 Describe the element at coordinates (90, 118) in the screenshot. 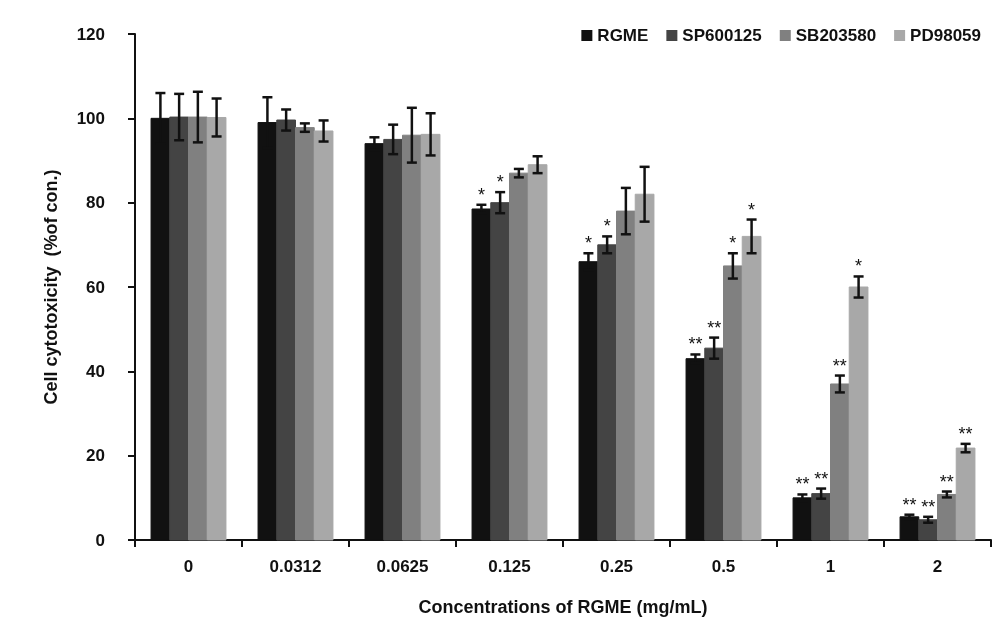

I see `y-tick-label: 100` at that location.